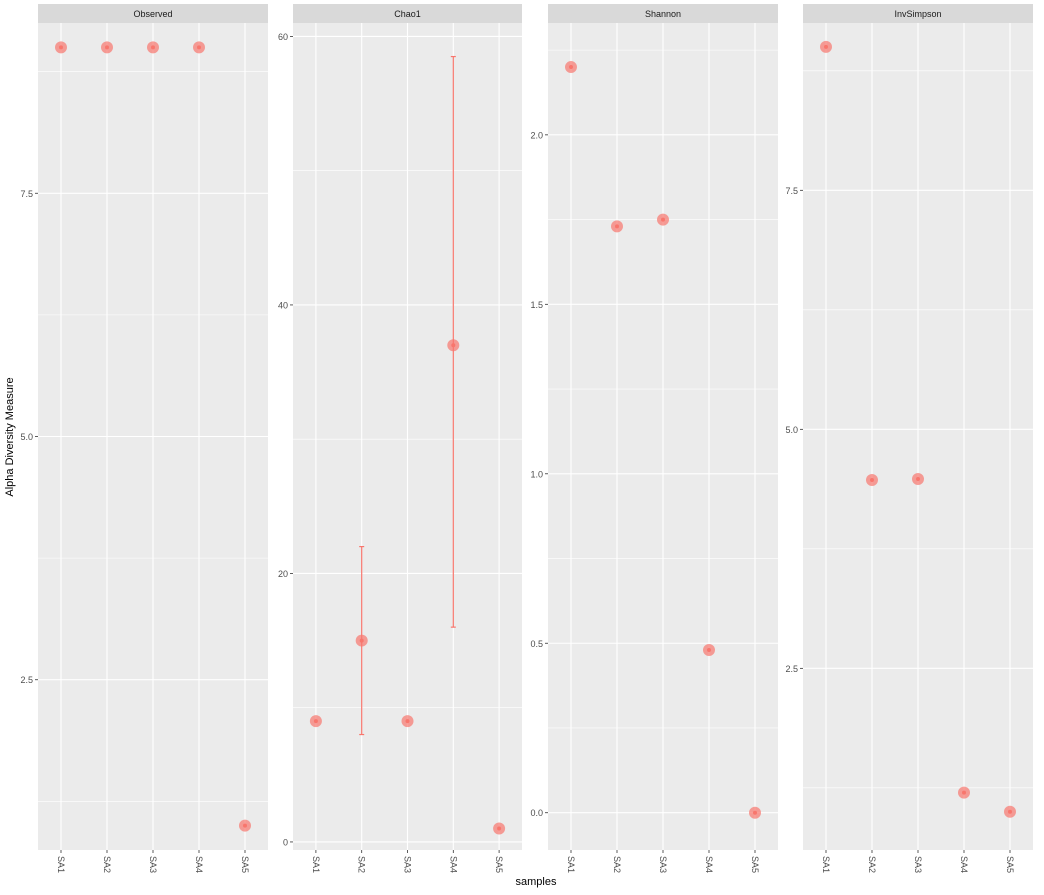 The image size is (1044, 895). I want to click on y-tick-label: 1.5, so click(536, 305).